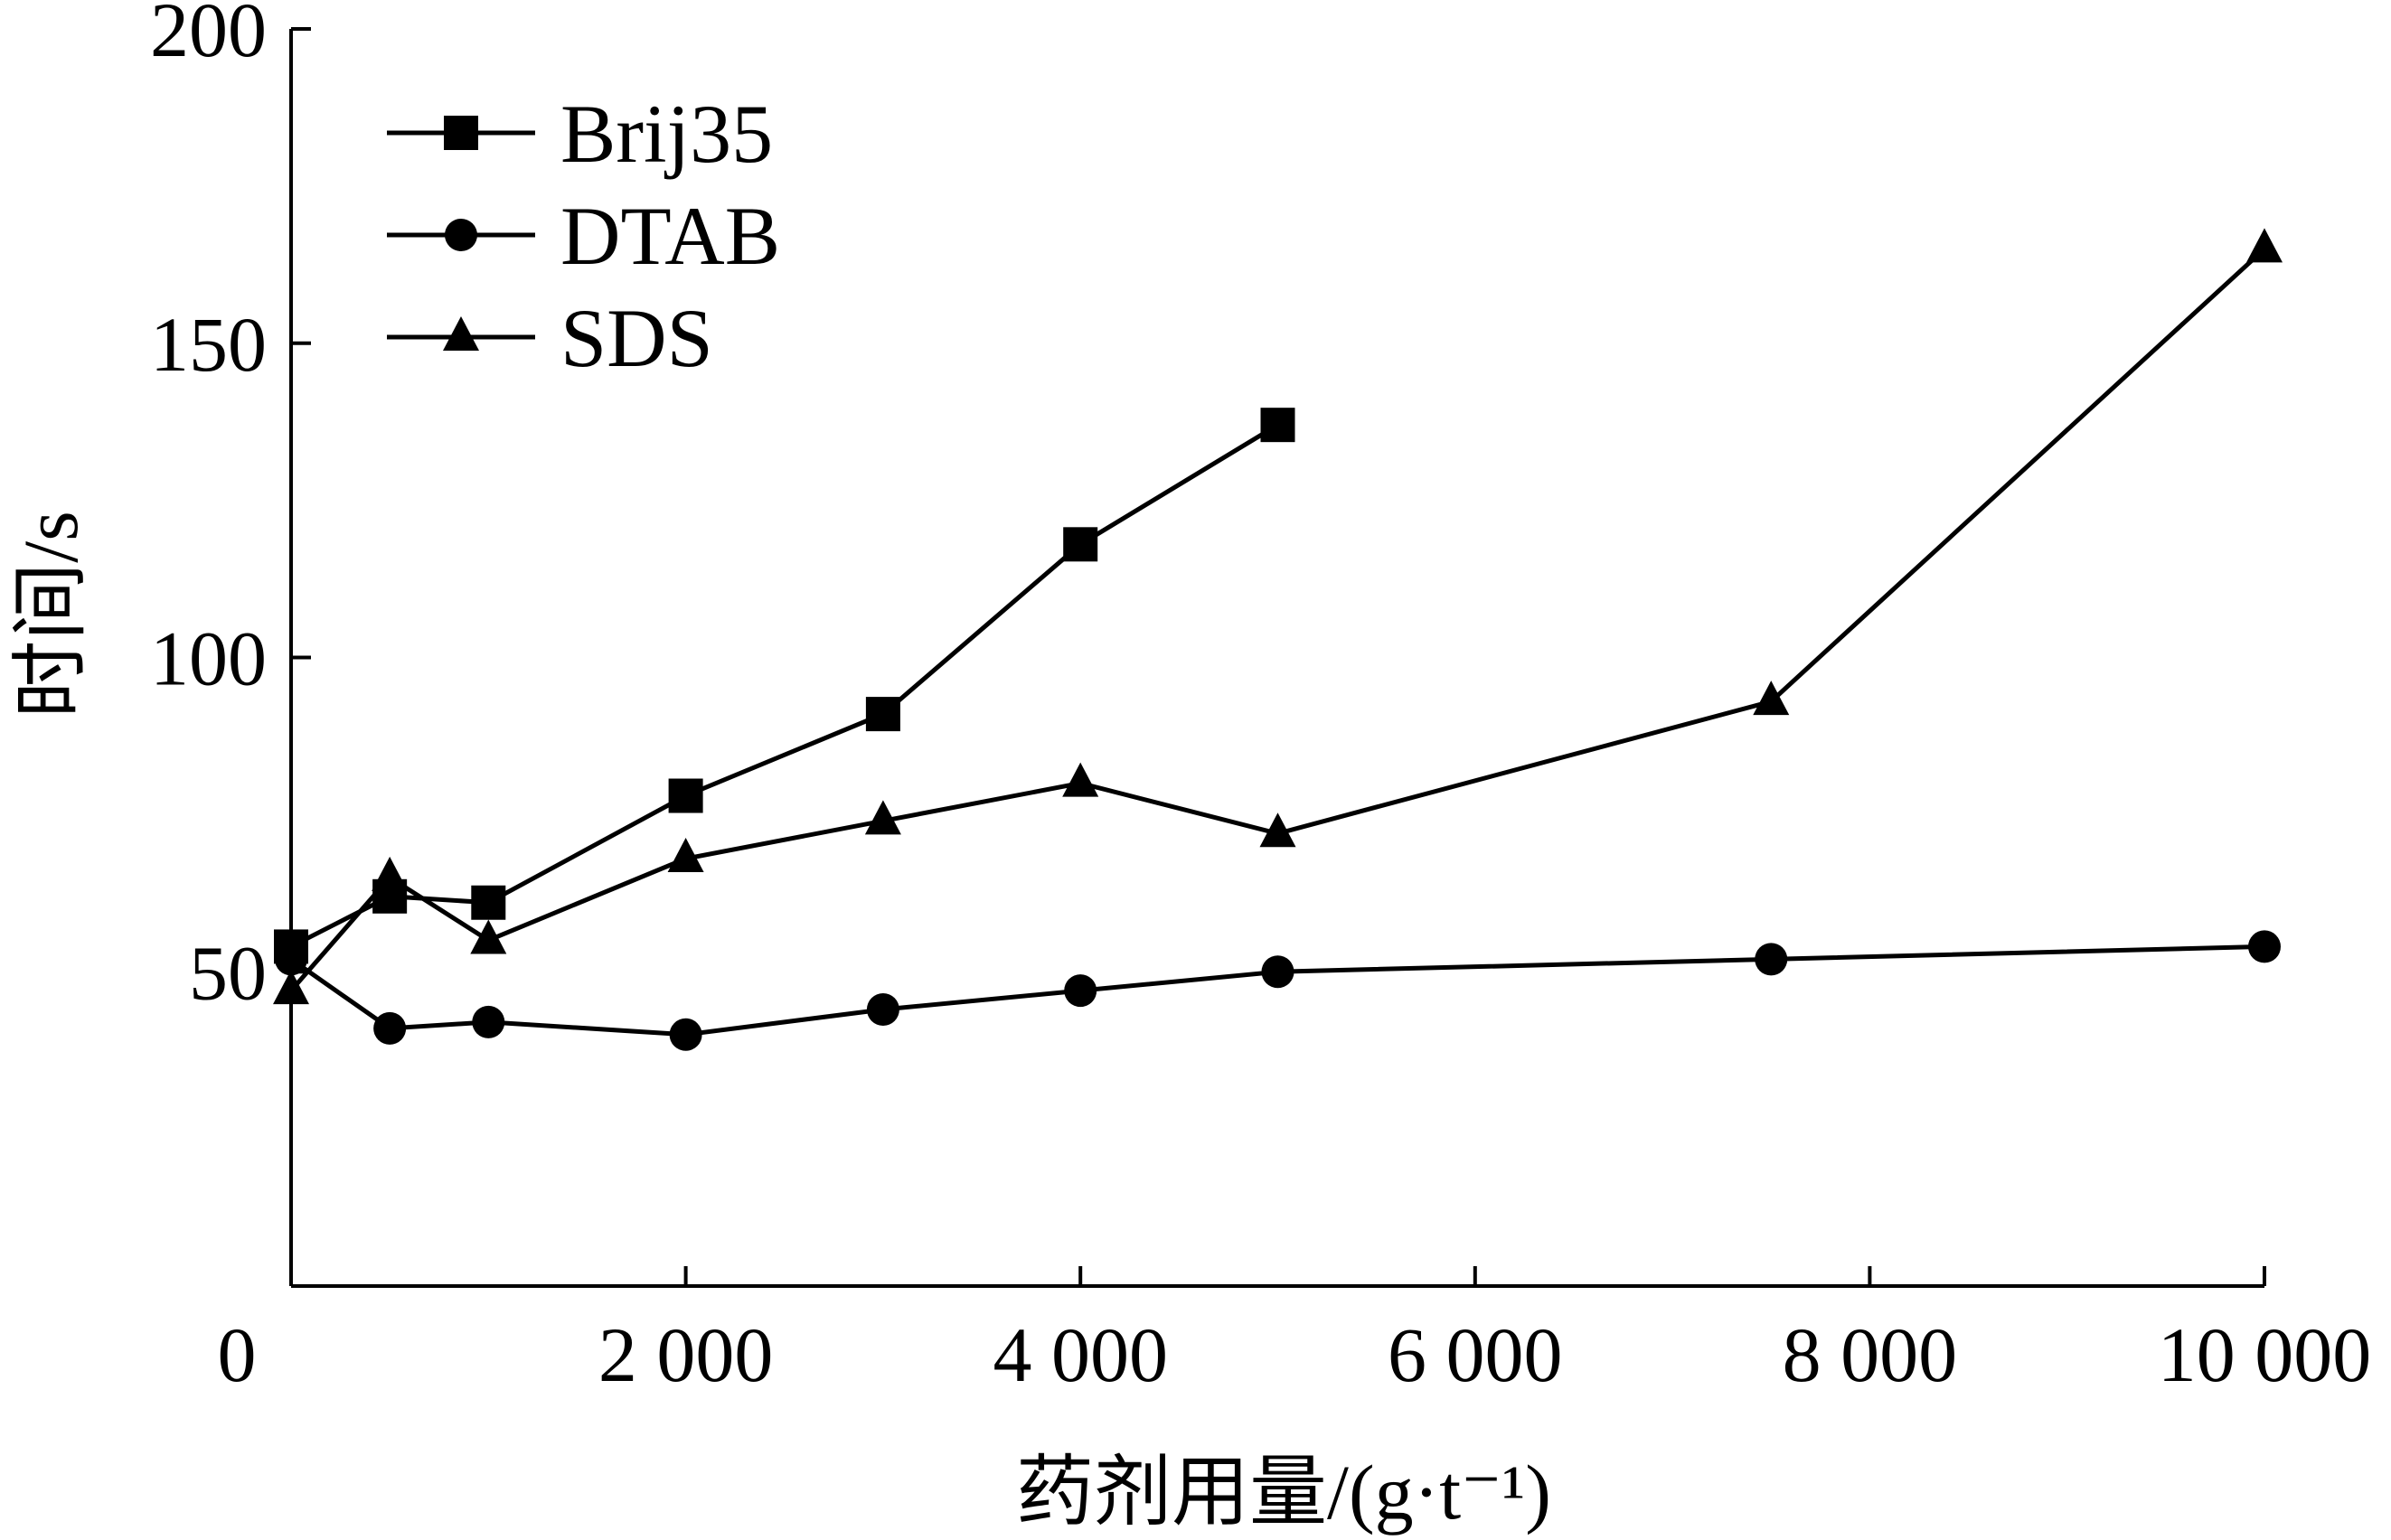 This screenshot has width=2391, height=1540. I want to click on x-axis-title: 药剂用量/(g·t⁻¹), so click(1283, 1492).